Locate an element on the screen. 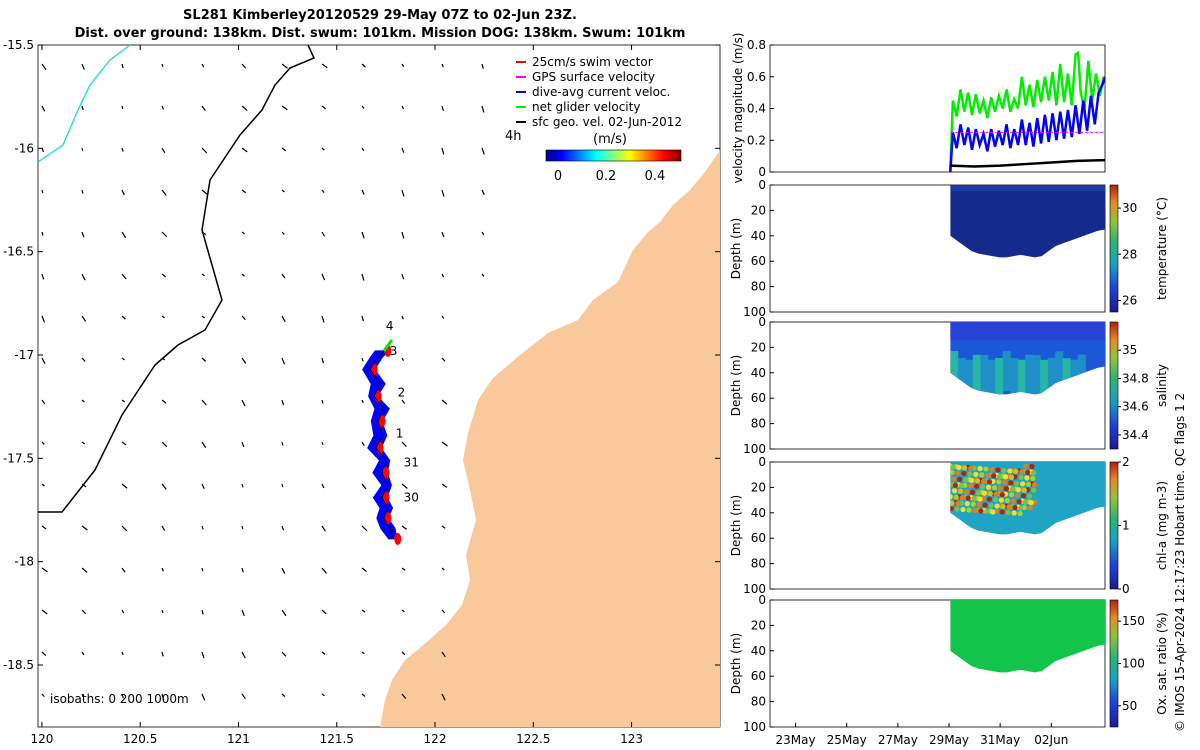 The width and height of the screenshot is (1200, 750). map-ytick-label: -16.5 is located at coordinates (18, 252).